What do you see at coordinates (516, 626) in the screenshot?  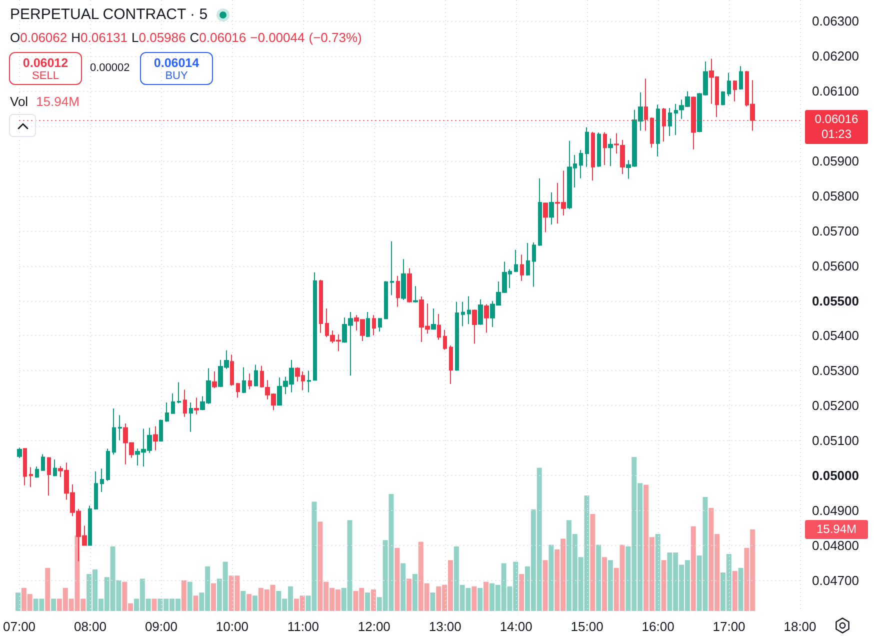 I see `x-tick-label: 14:00` at bounding box center [516, 626].